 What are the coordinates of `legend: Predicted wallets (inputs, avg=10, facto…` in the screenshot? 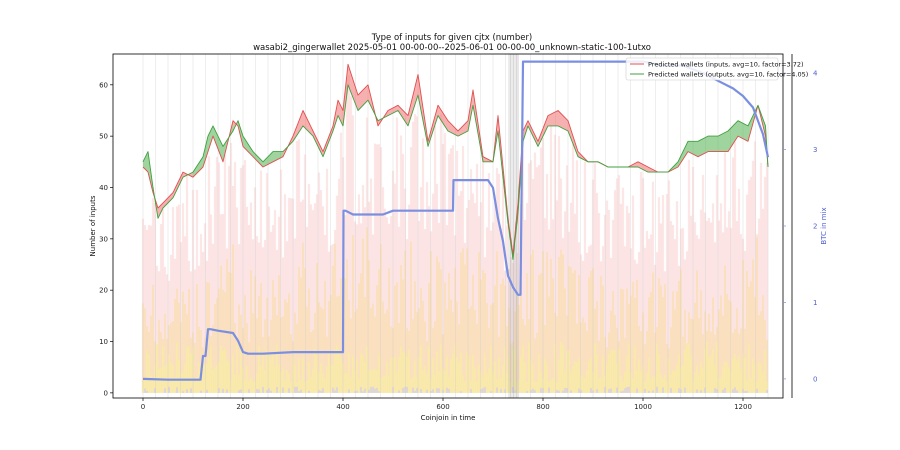 It's located at (716, 69).